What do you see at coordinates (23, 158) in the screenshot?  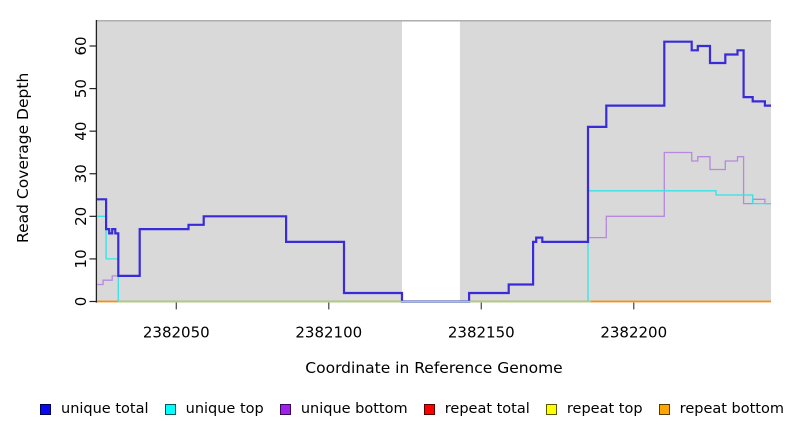 I see `y-axis-title: Read Coverage Depth` at bounding box center [23, 158].